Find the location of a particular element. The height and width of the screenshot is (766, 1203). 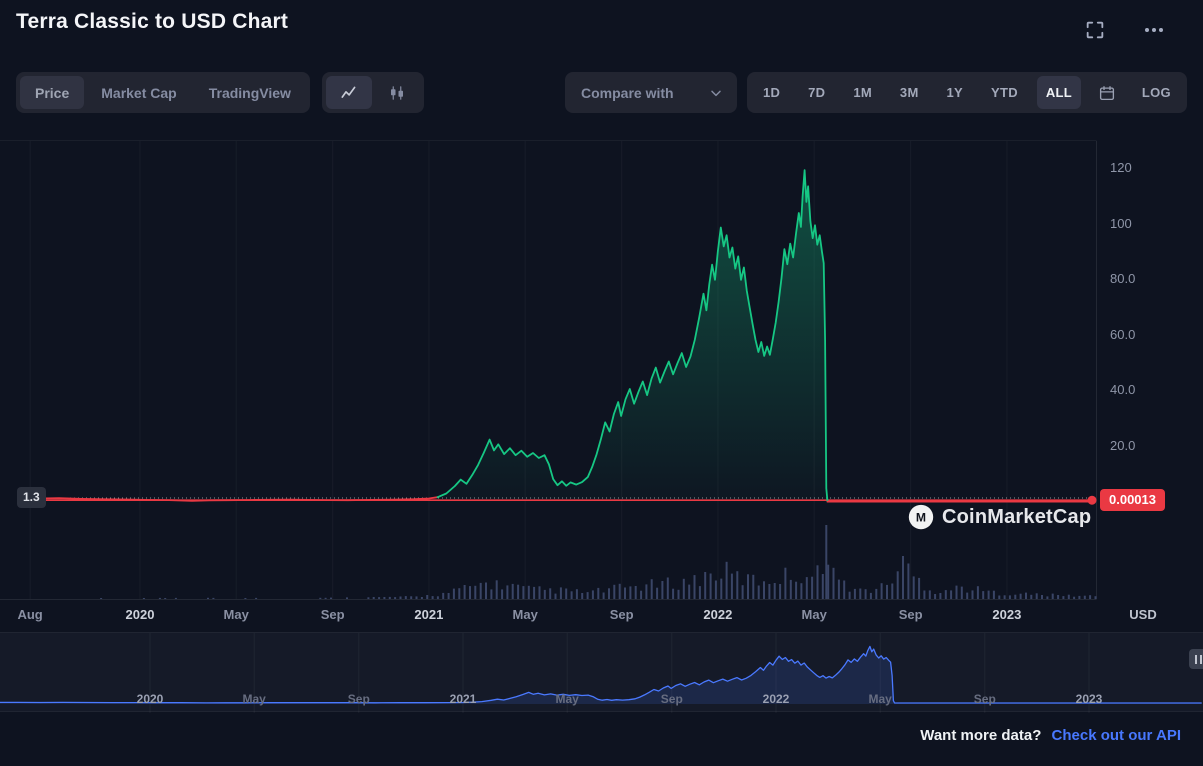

page-title: Terra Classic to USD Chart is located at coordinates (152, 21).